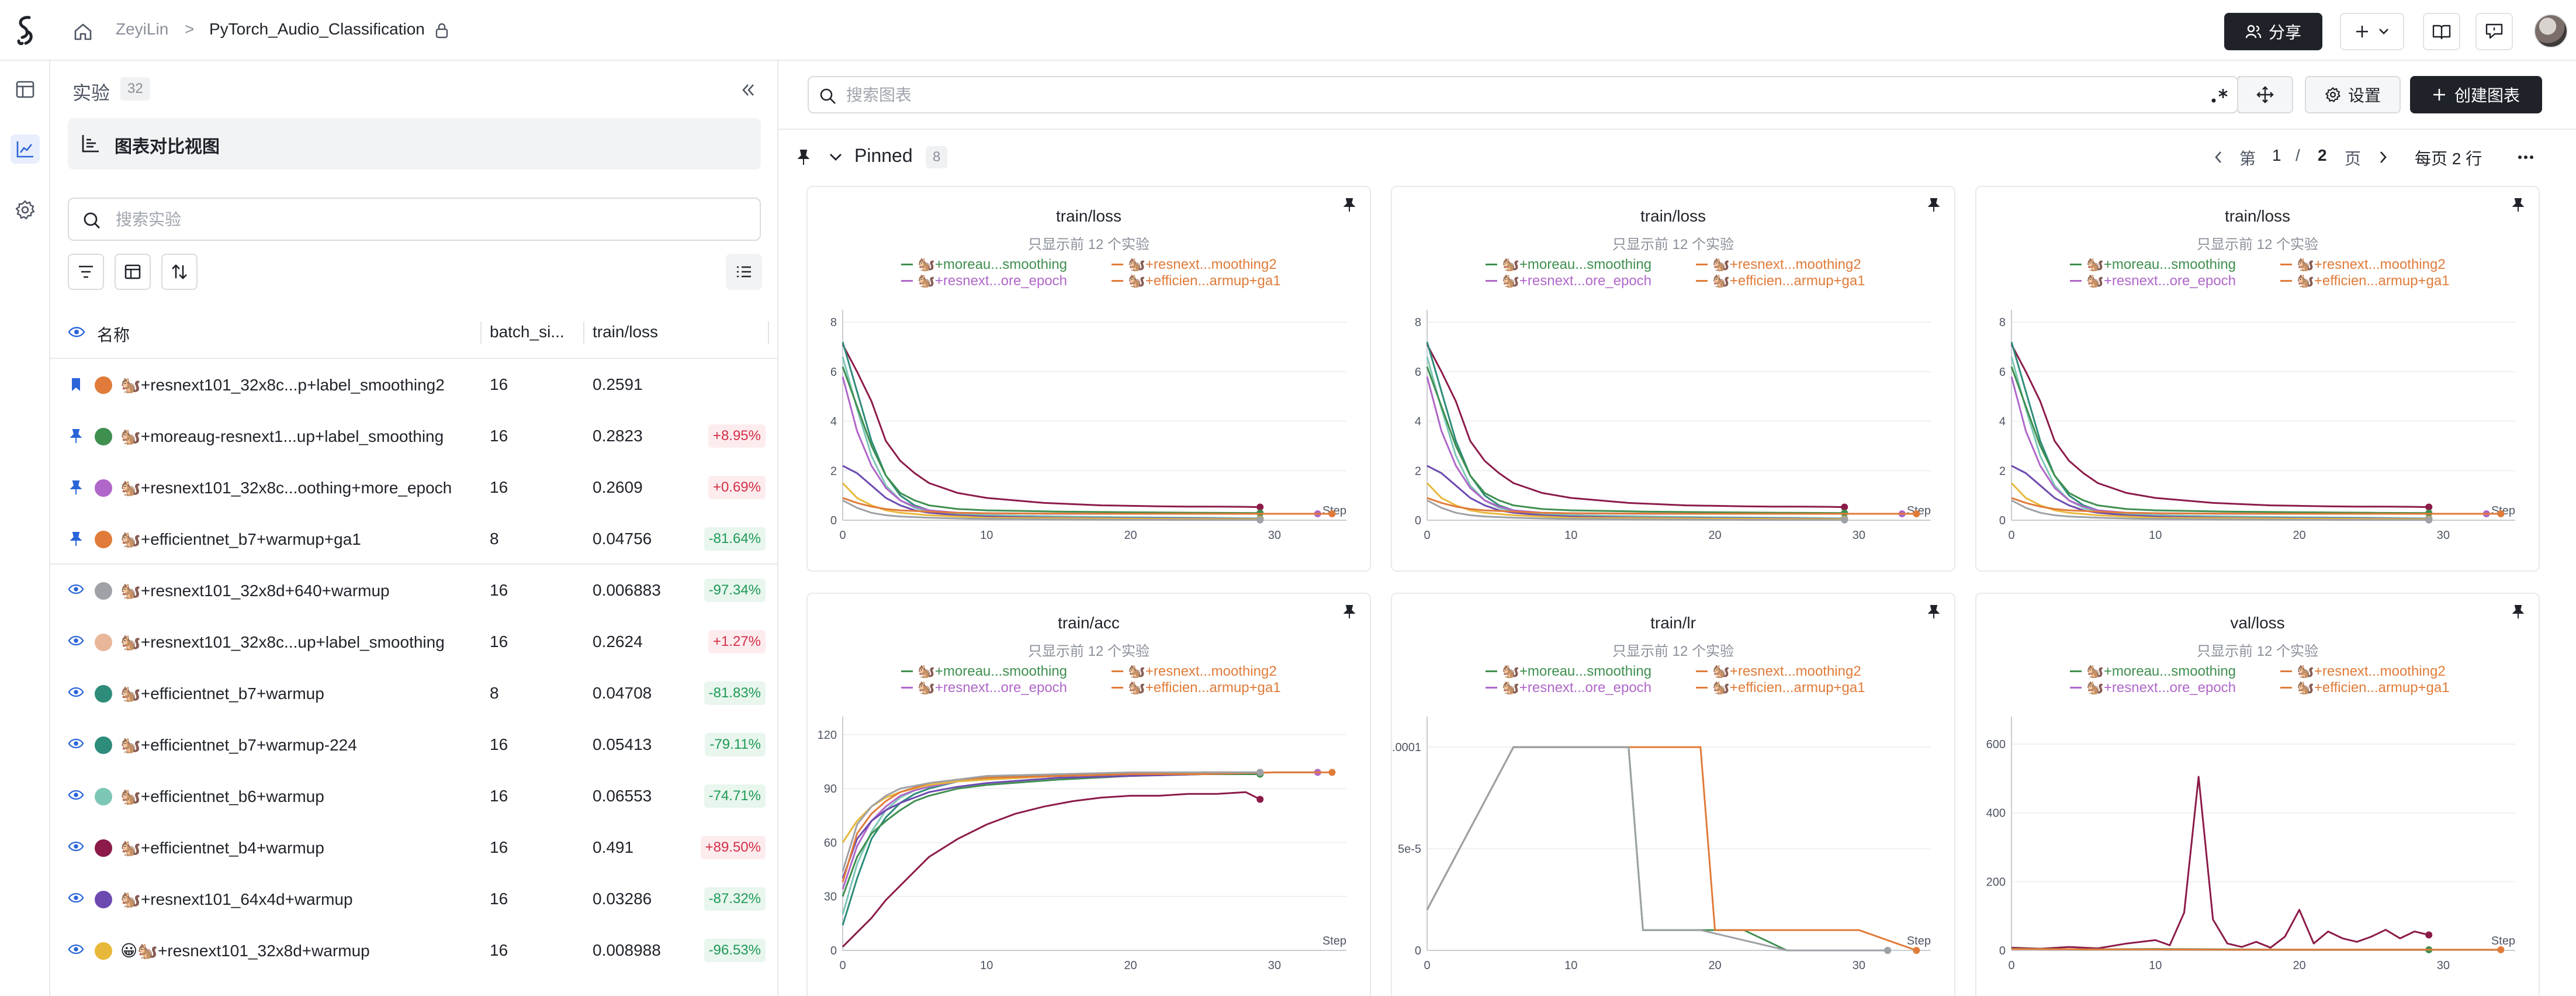 This screenshot has height=996, width=2576. Describe the element at coordinates (2273, 31) in the screenshot. I see `share-button: 分享` at that location.